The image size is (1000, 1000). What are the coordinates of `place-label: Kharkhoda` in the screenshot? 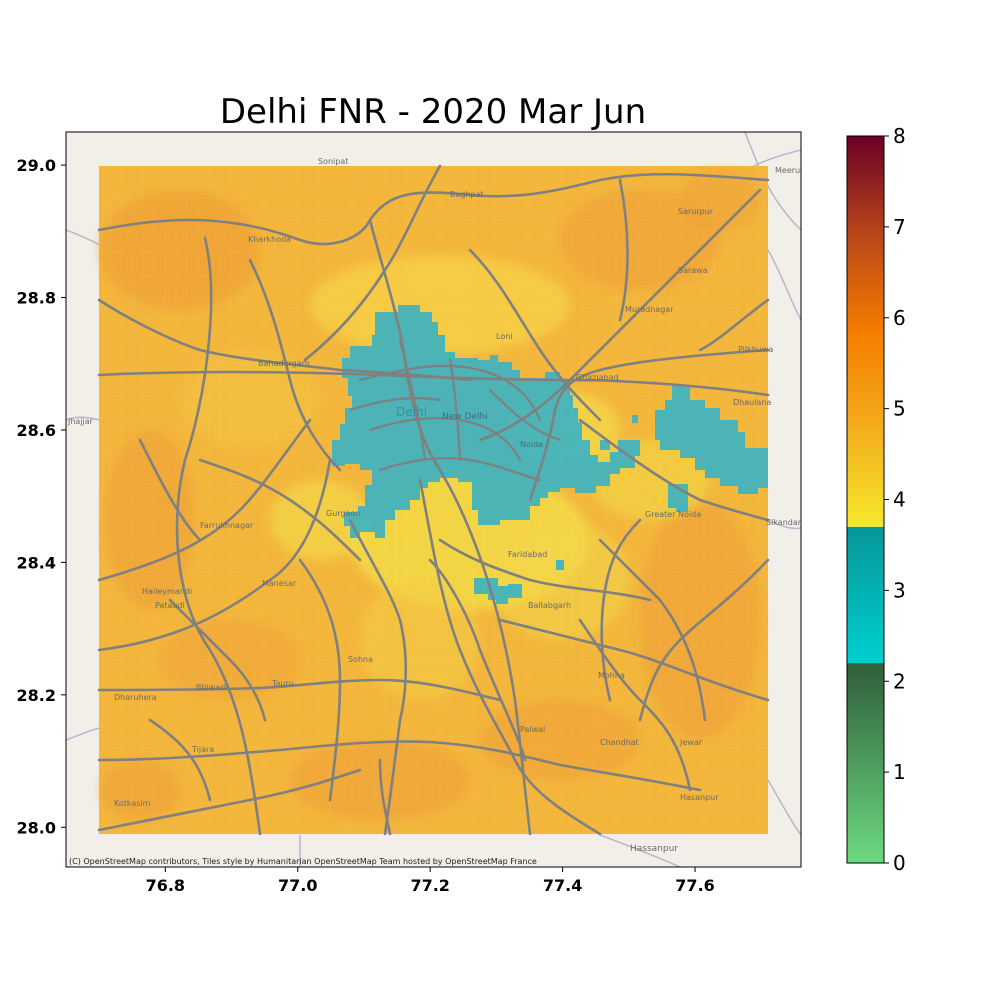 It's located at (269, 239).